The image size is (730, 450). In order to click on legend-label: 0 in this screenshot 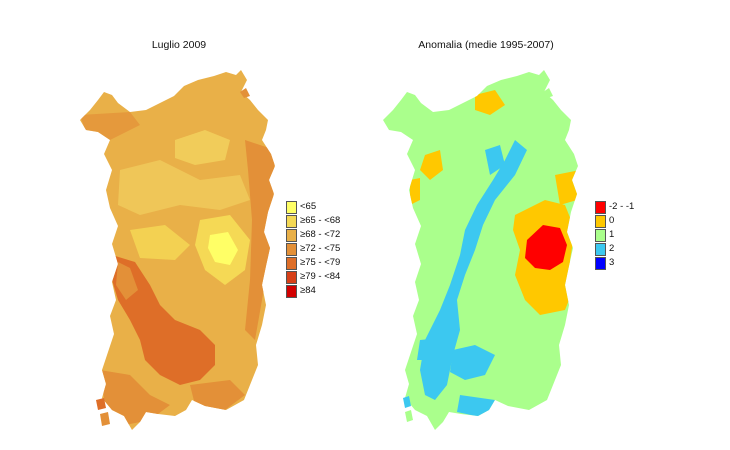, I will do `click(612, 220)`.